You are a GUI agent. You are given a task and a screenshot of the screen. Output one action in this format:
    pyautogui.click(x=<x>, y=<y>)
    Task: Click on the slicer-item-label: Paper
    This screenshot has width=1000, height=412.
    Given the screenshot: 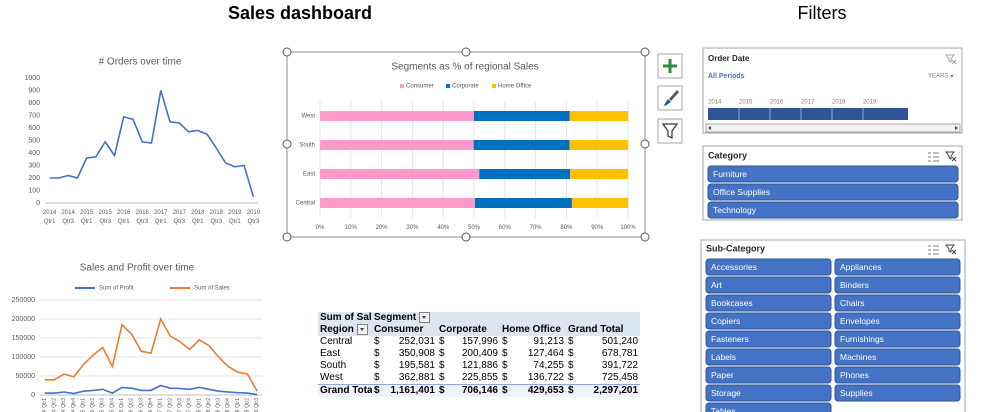 What is the action you would take?
    pyautogui.click(x=722, y=375)
    